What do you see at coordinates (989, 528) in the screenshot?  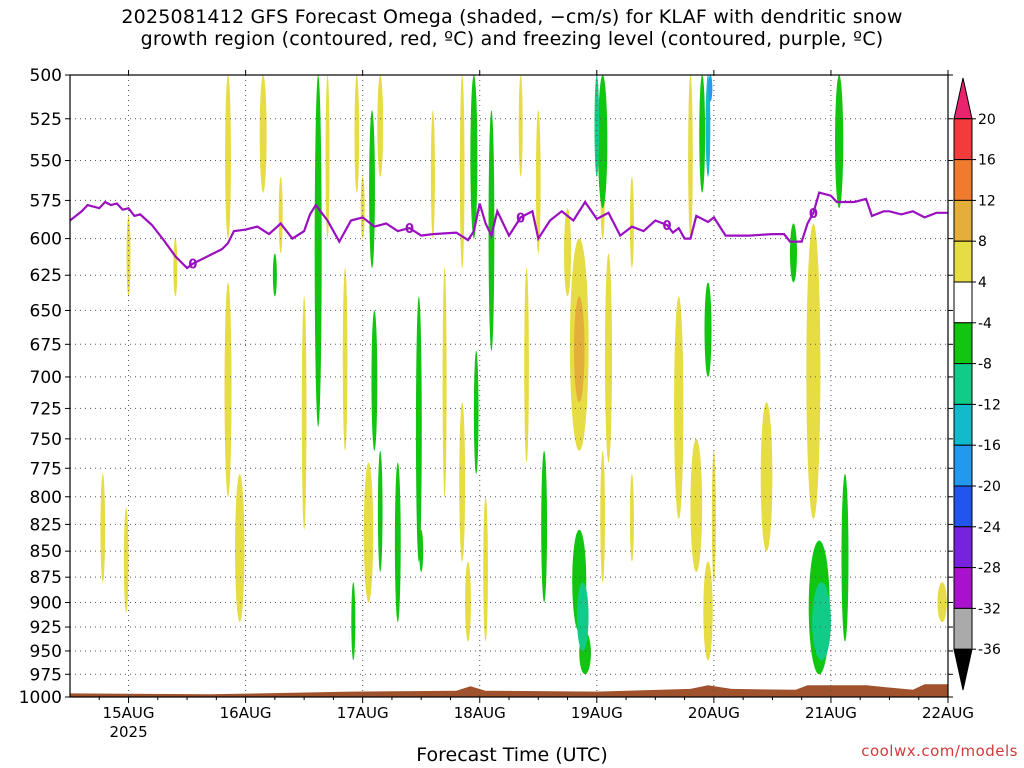 I see `colorbar-label-10: -24` at bounding box center [989, 528].